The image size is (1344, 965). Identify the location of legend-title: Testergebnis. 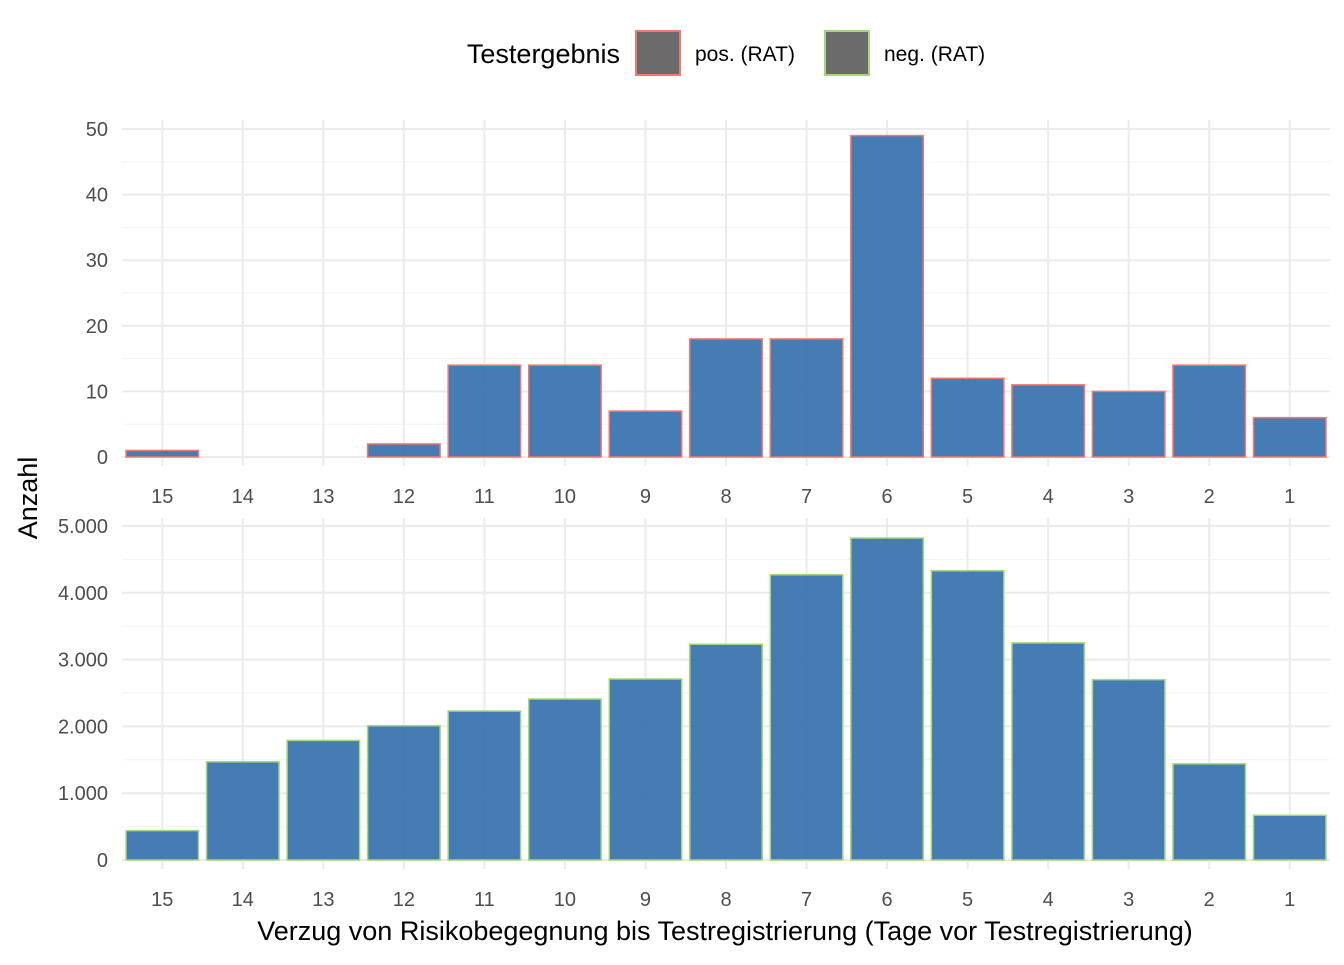
(543, 54).